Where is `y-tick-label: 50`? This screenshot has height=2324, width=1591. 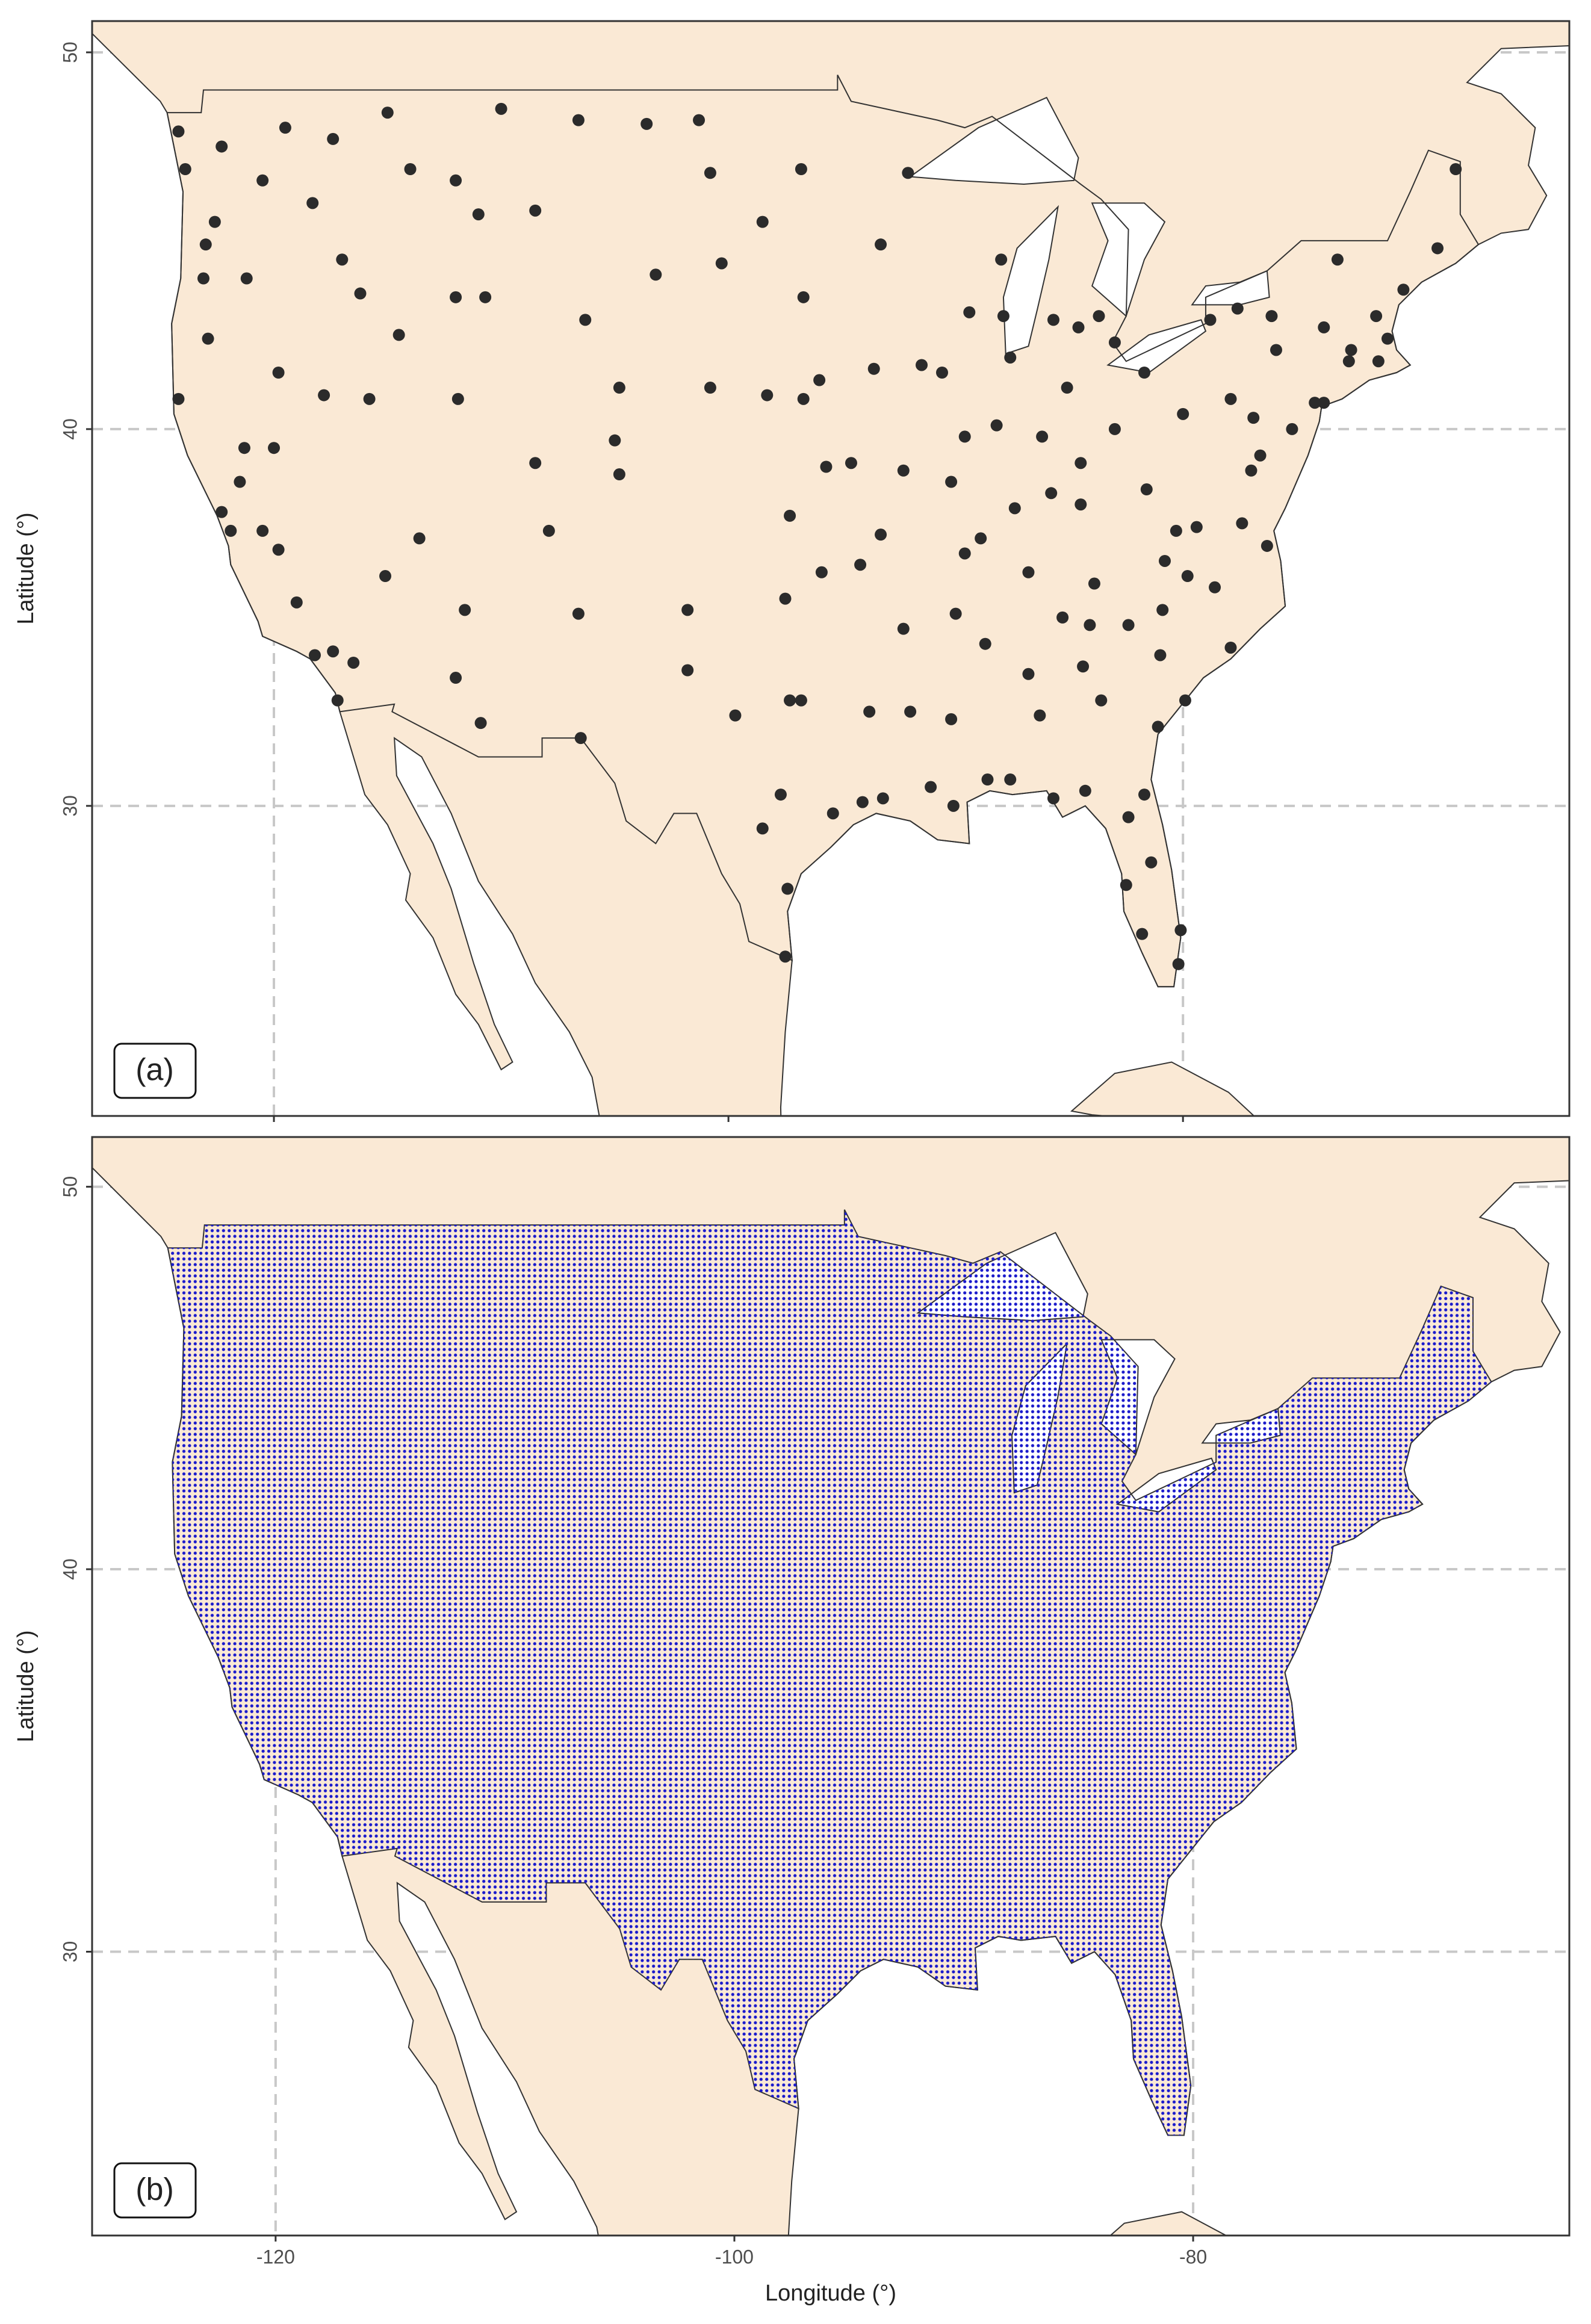 y-tick-label: 50 is located at coordinates (70, 1187).